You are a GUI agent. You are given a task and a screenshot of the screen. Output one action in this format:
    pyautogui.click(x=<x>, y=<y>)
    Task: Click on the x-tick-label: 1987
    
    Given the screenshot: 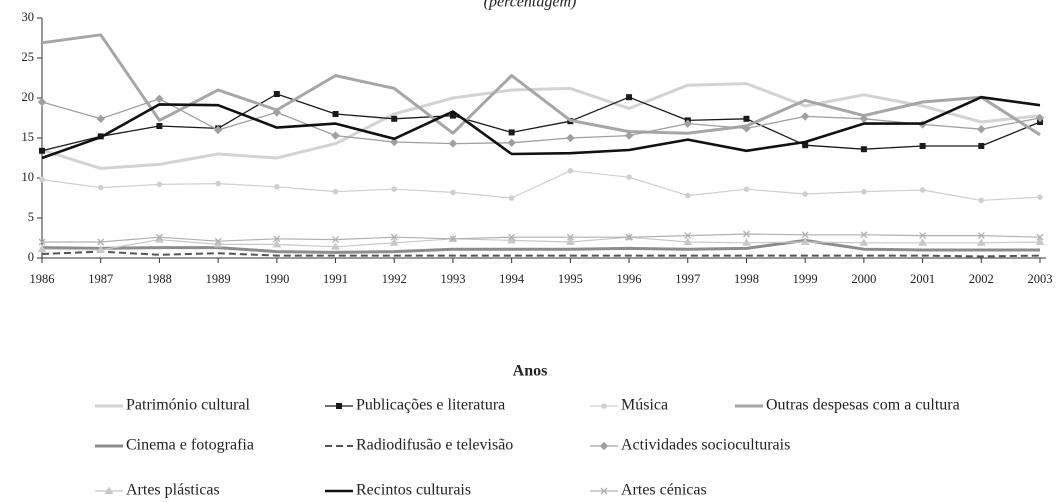 What is the action you would take?
    pyautogui.click(x=100, y=279)
    